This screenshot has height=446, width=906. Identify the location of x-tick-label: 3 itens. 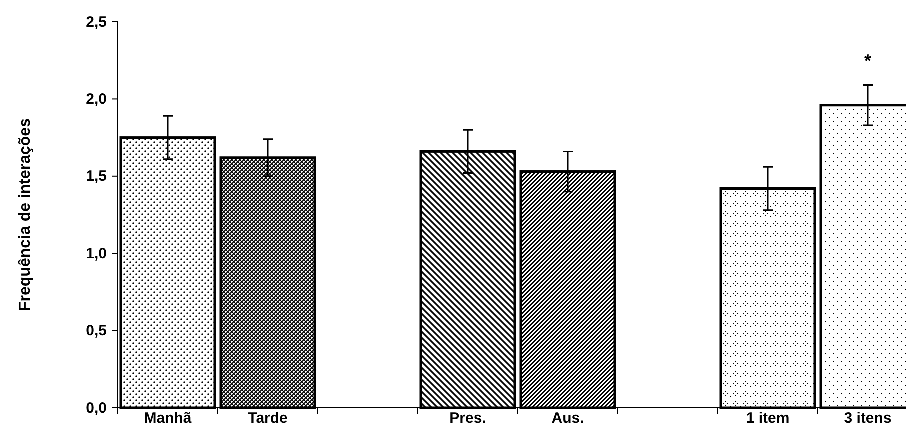
(868, 418).